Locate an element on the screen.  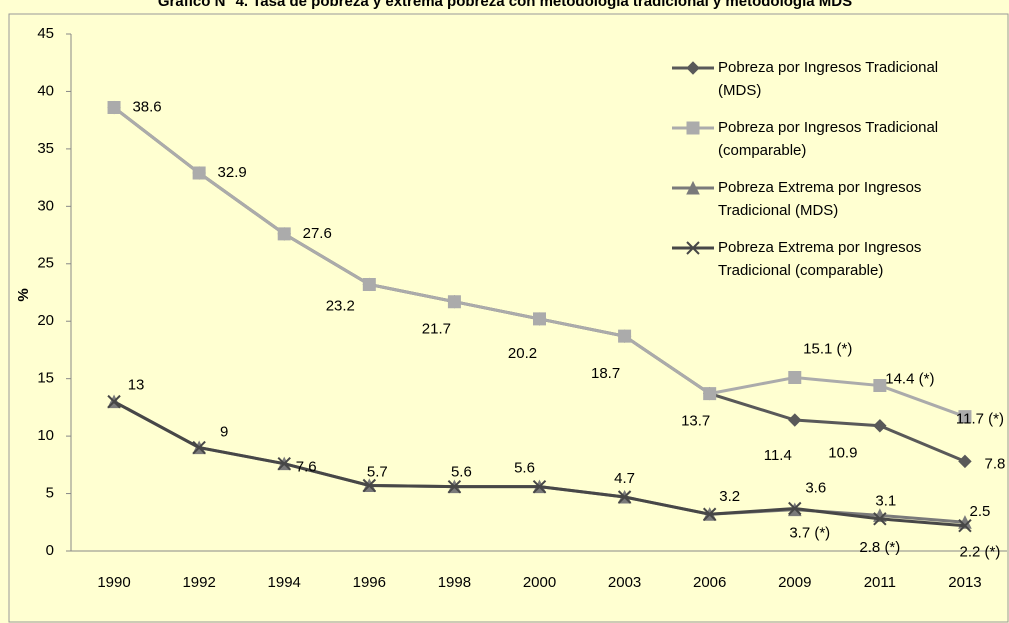
x-tick-label: 2000 is located at coordinates (539, 582).